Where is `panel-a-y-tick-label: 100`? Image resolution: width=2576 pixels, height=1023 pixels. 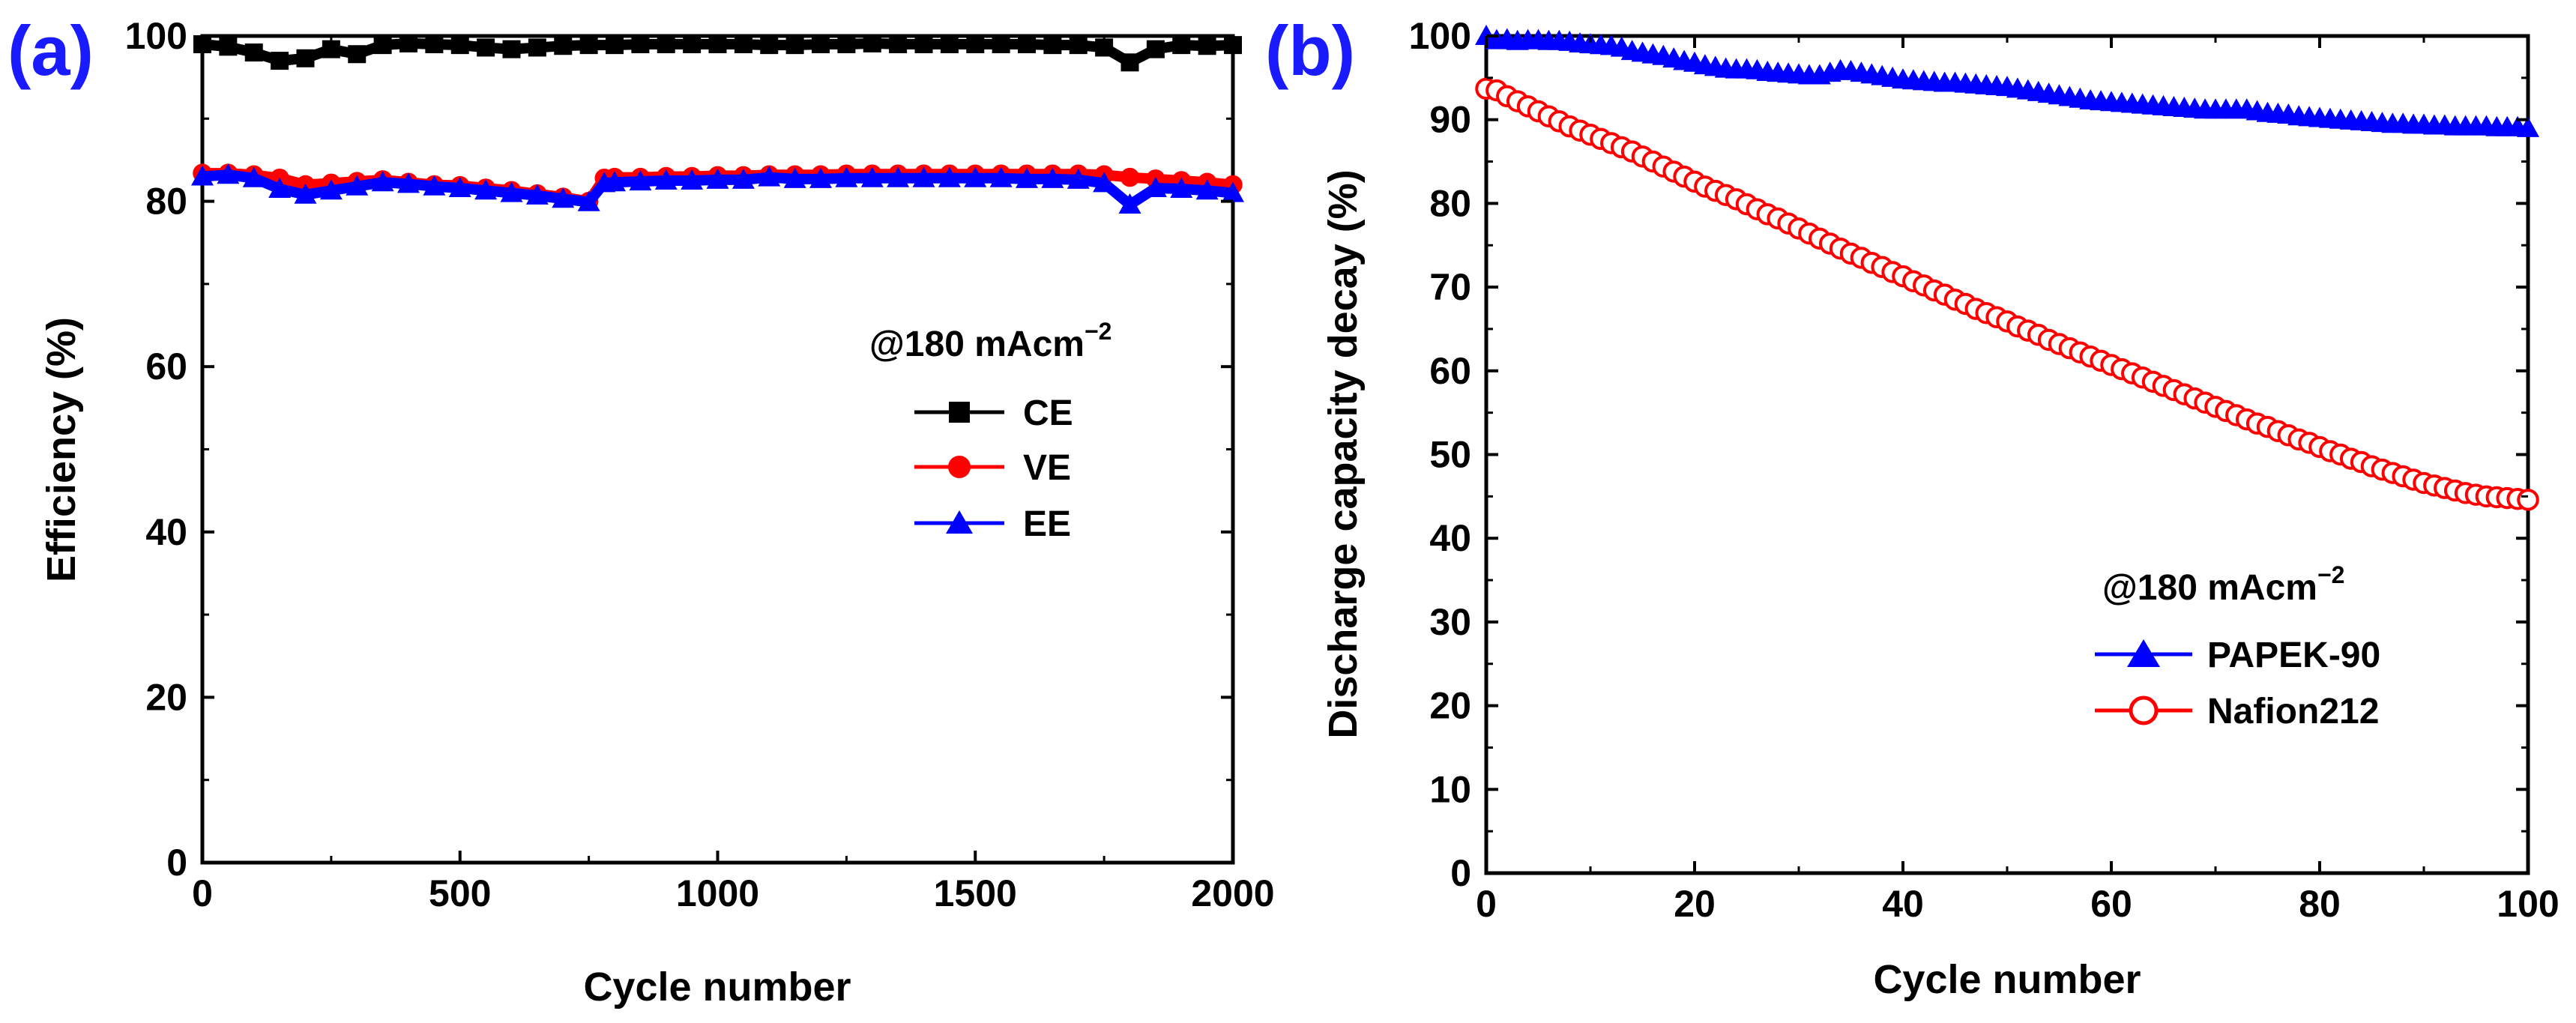 panel-a-y-tick-label: 100 is located at coordinates (156, 36).